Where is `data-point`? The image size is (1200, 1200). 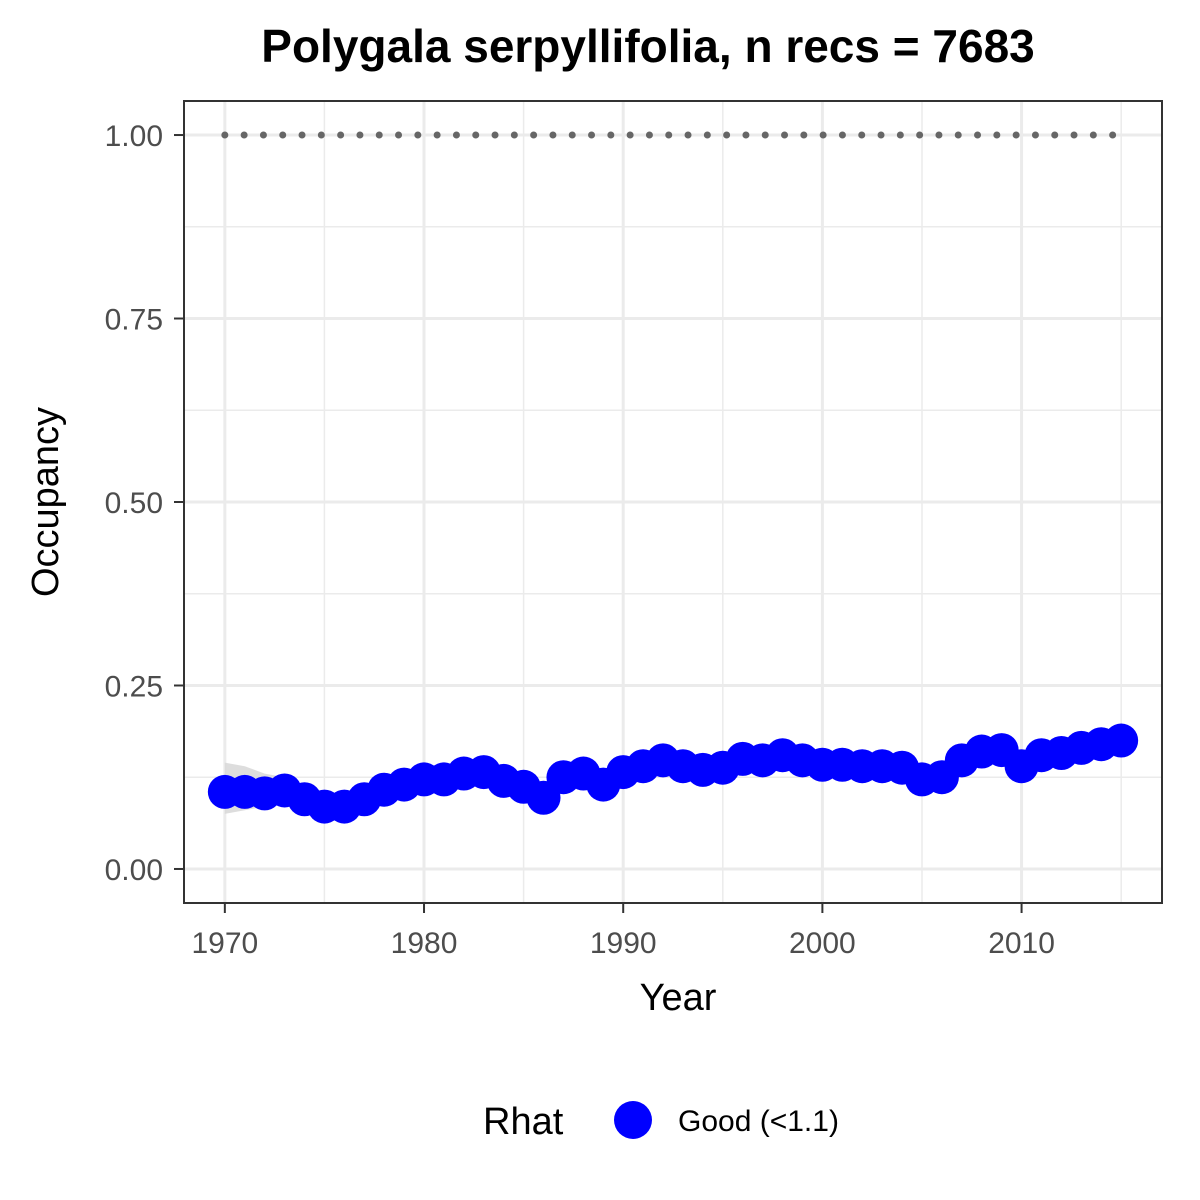 data-point is located at coordinates (1121, 740).